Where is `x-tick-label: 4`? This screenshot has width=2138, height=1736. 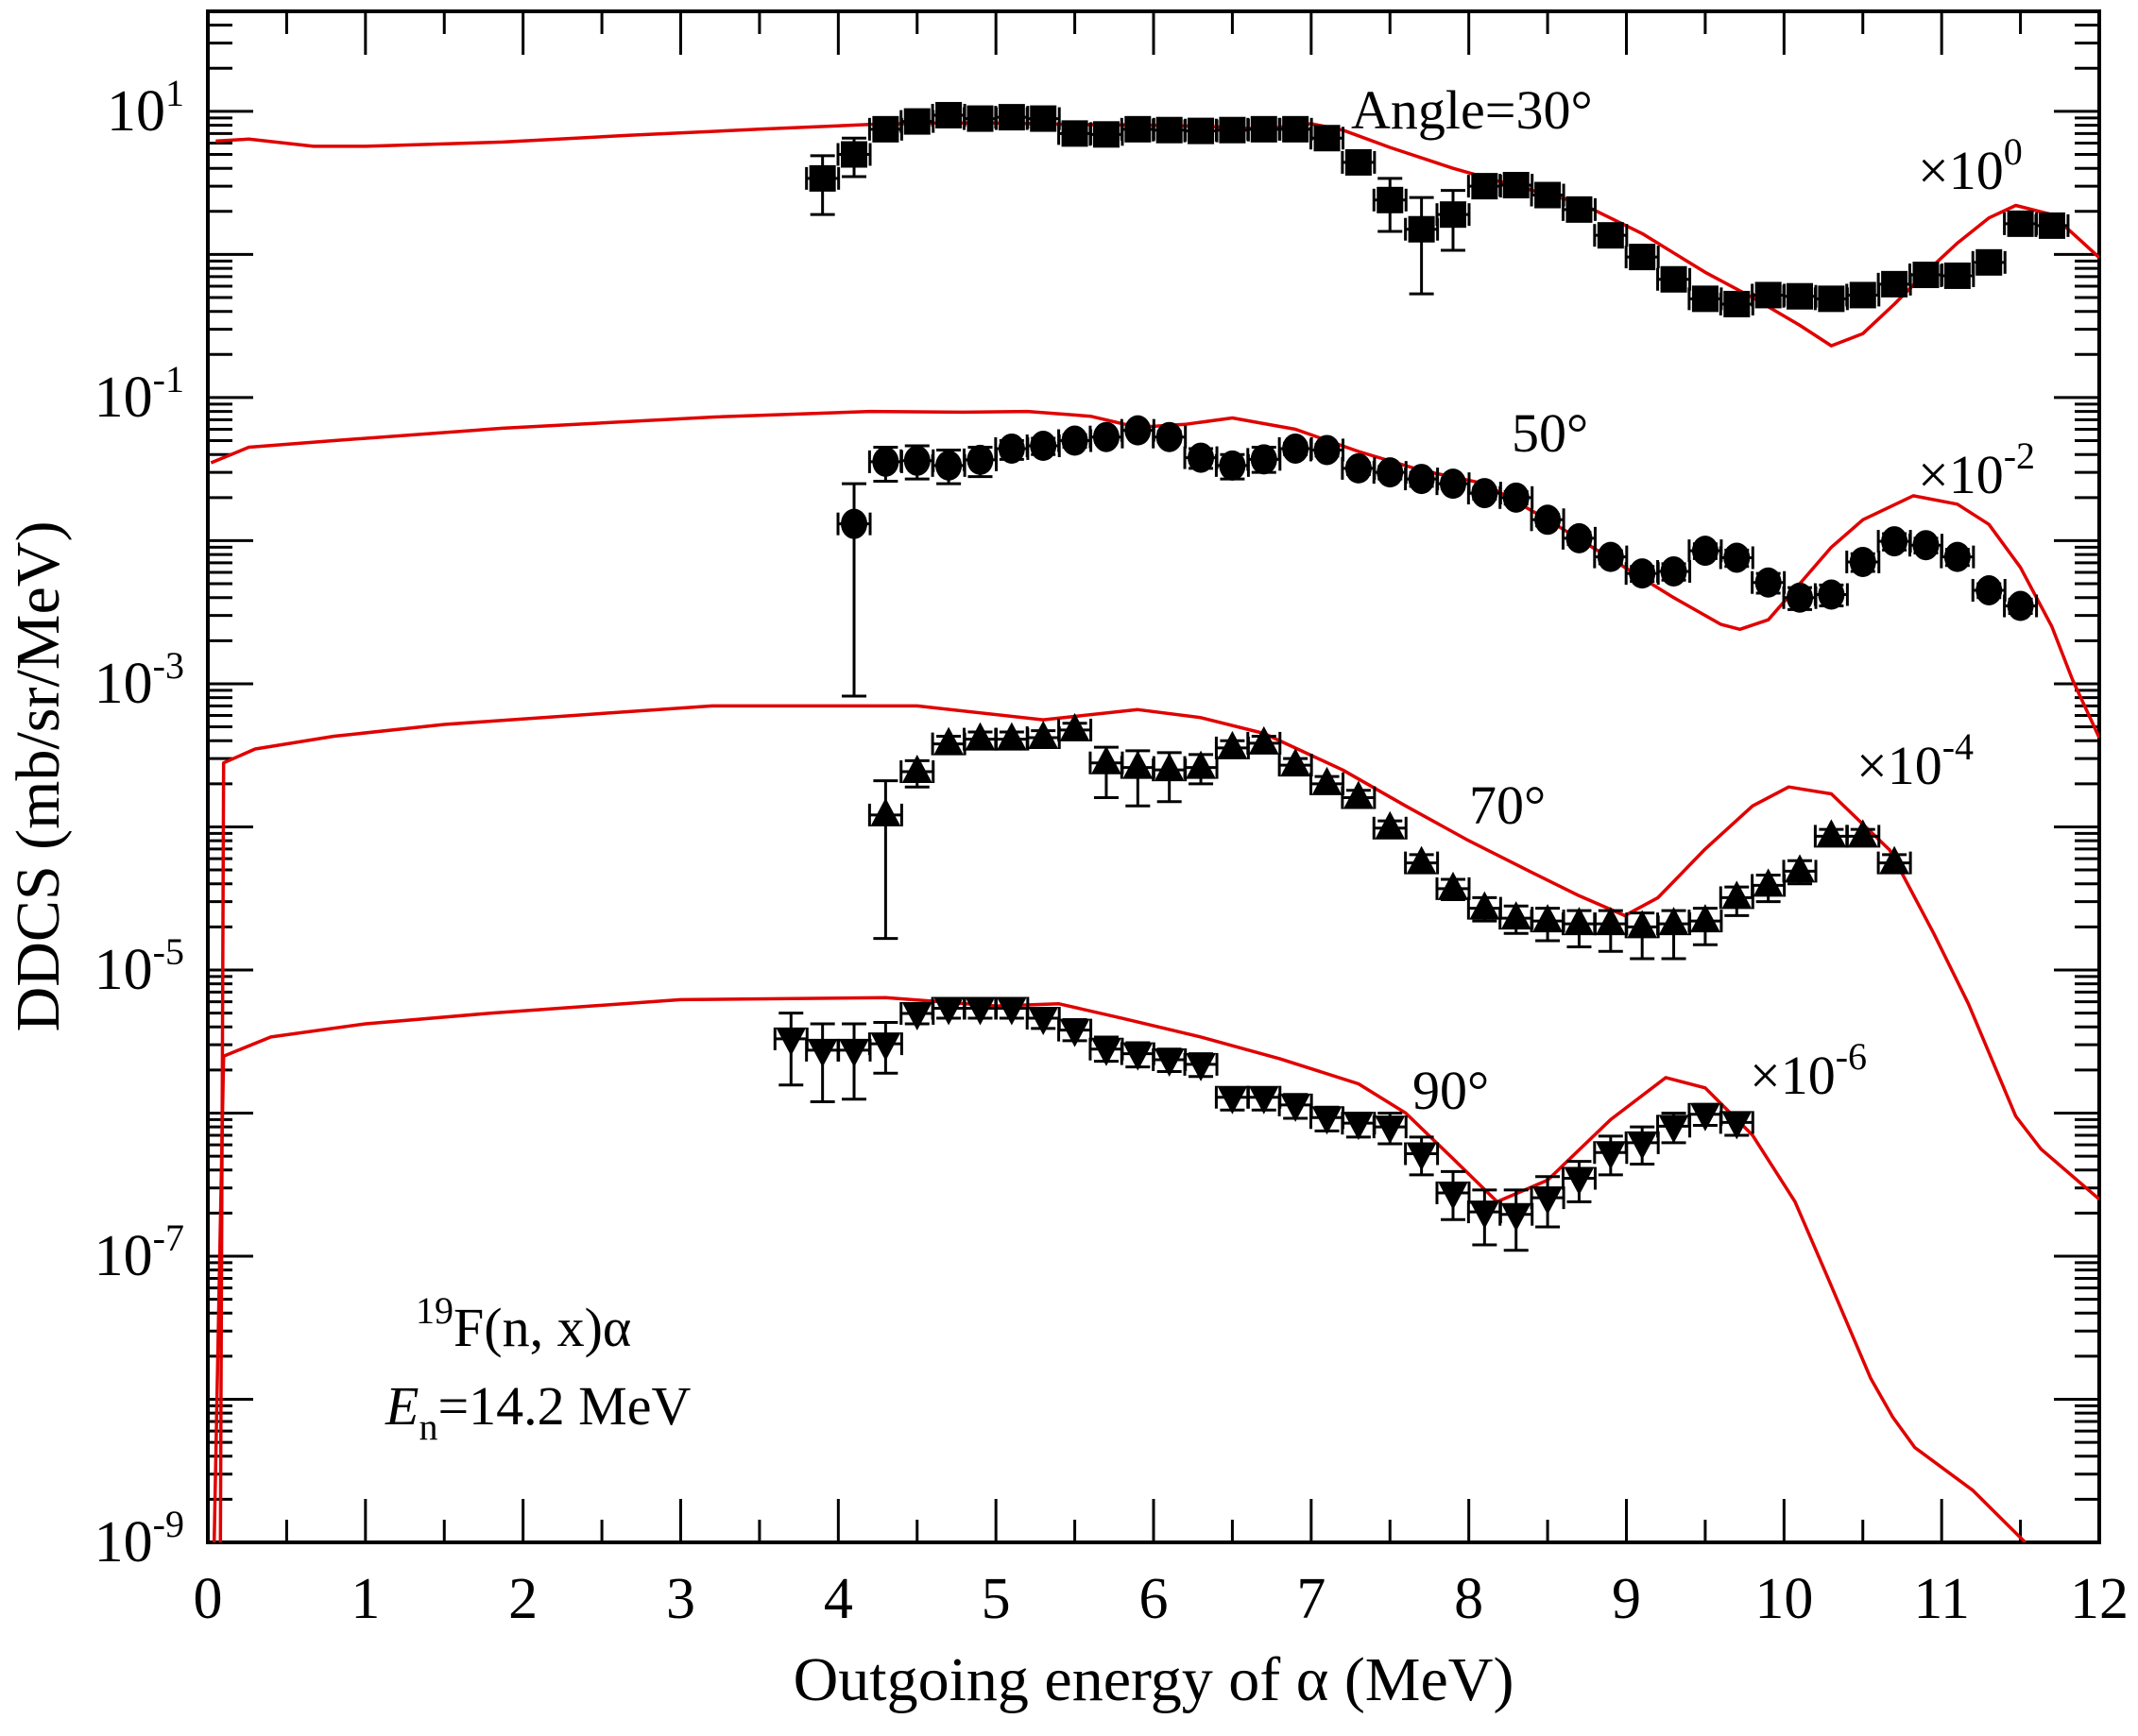 x-tick-label: 4 is located at coordinates (838, 1599).